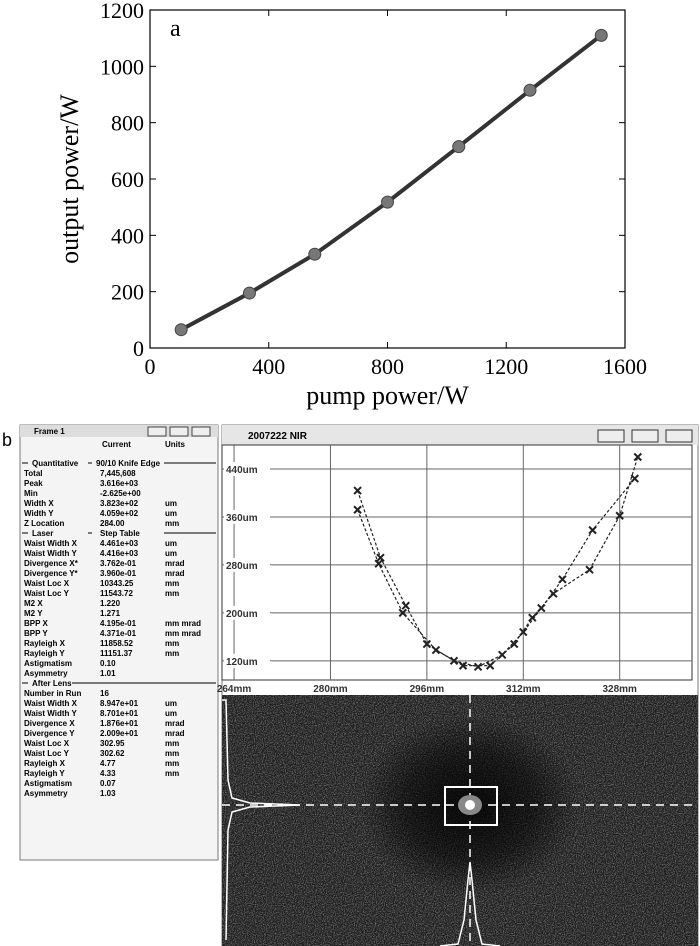 Image resolution: width=700 pixels, height=946 pixels. What do you see at coordinates (69, 179) in the screenshot?
I see `y-axis-label: output power/W` at bounding box center [69, 179].